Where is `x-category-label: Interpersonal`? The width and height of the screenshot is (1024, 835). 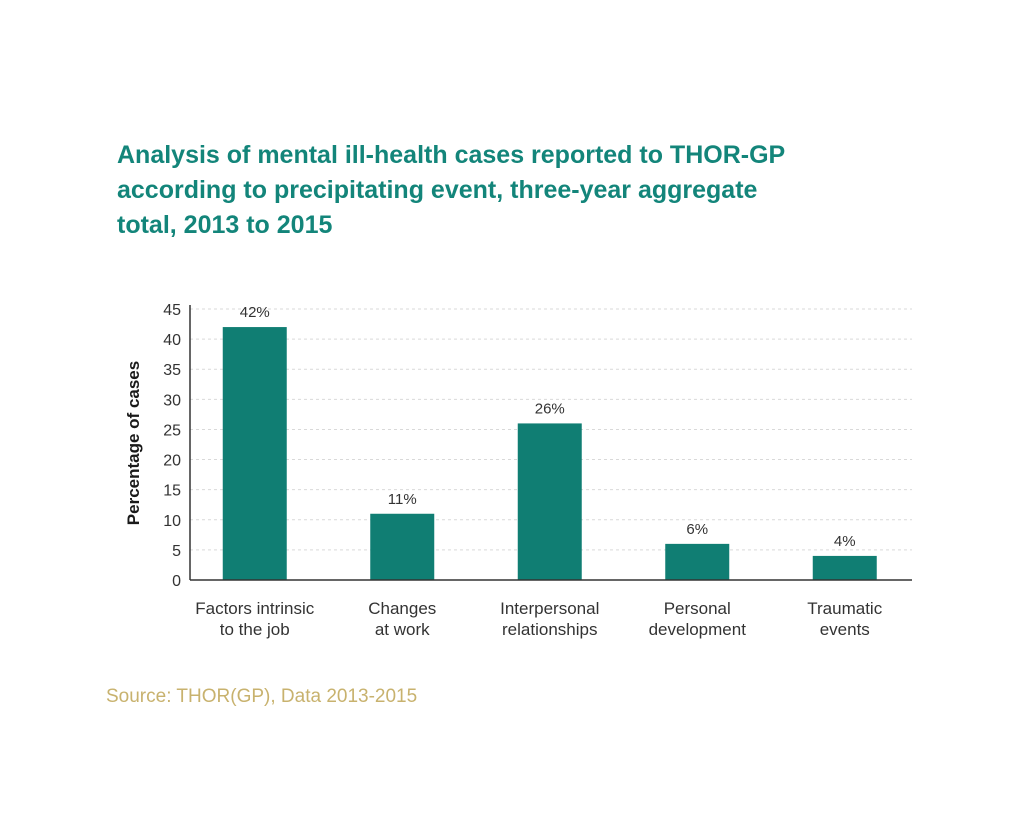
x-category-label: Interpersonal is located at coordinates (549, 608).